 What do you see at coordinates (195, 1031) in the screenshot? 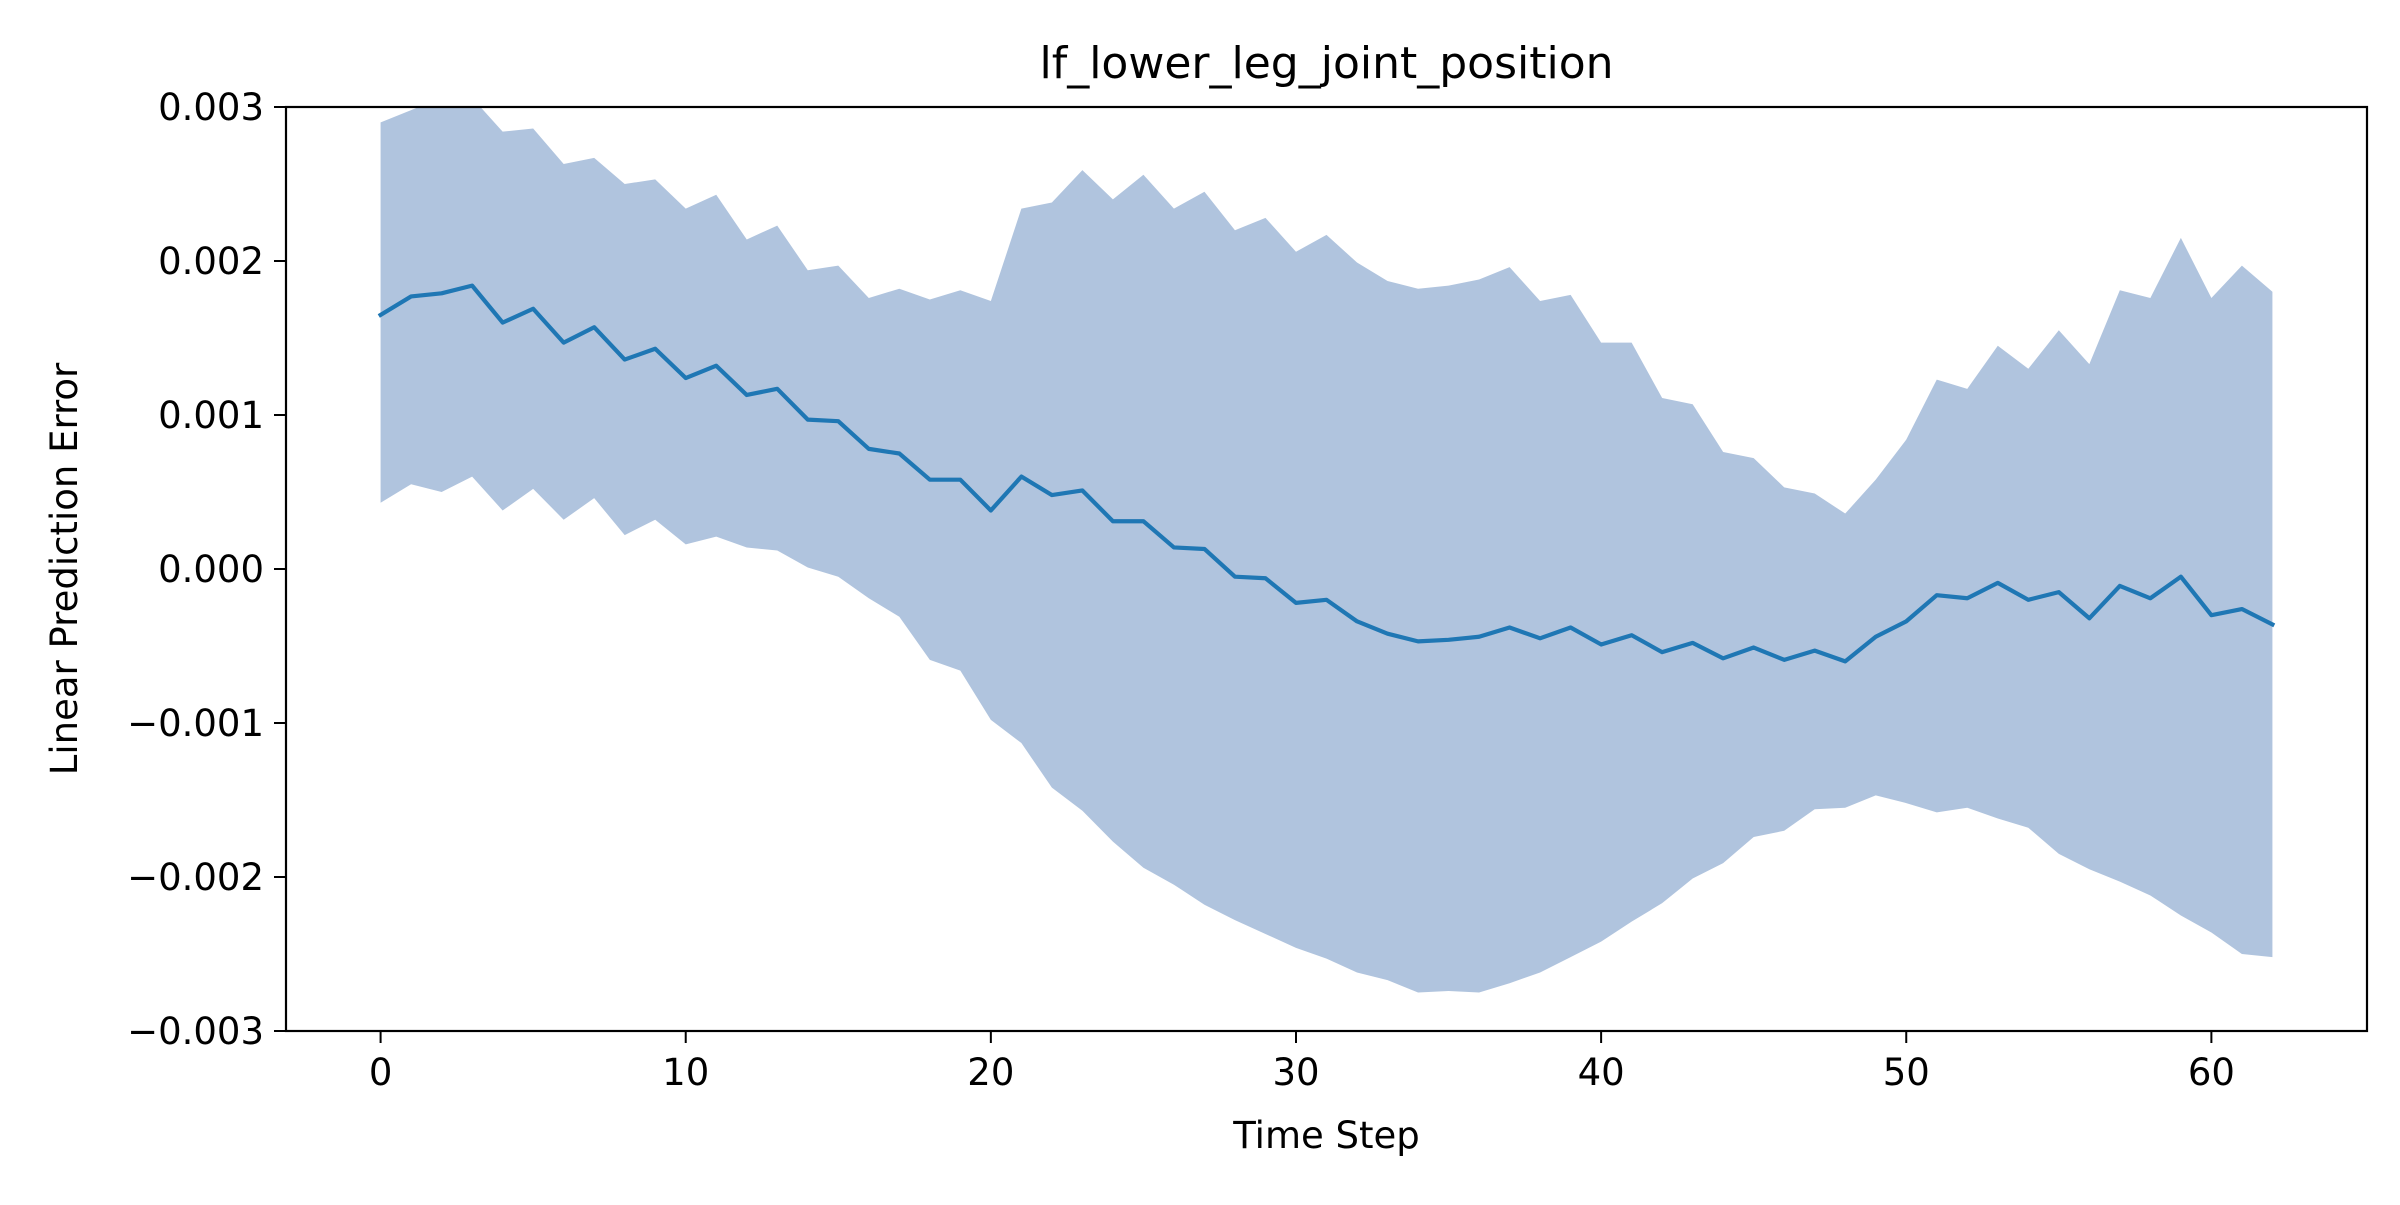
I see `y-tick-label: −0.003` at bounding box center [195, 1031].